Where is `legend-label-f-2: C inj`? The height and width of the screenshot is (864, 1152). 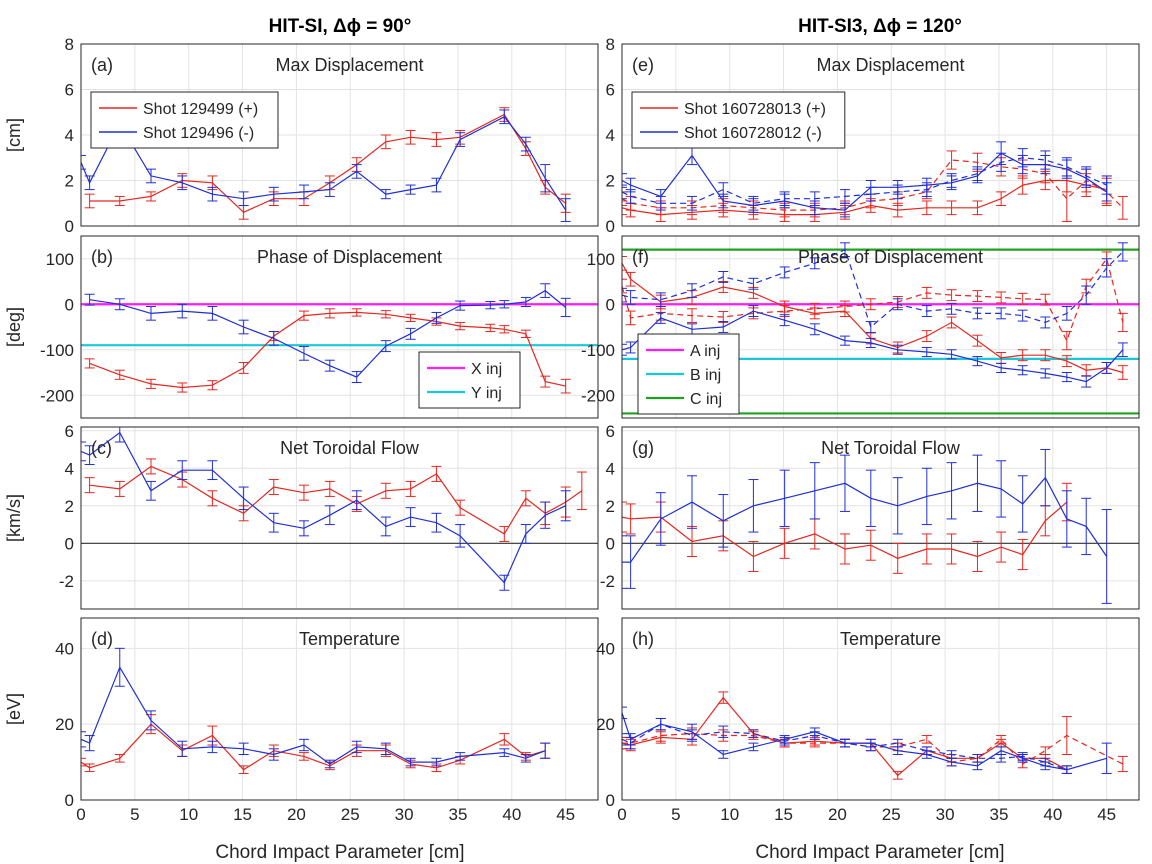 legend-label-f-2: C inj is located at coordinates (706, 399).